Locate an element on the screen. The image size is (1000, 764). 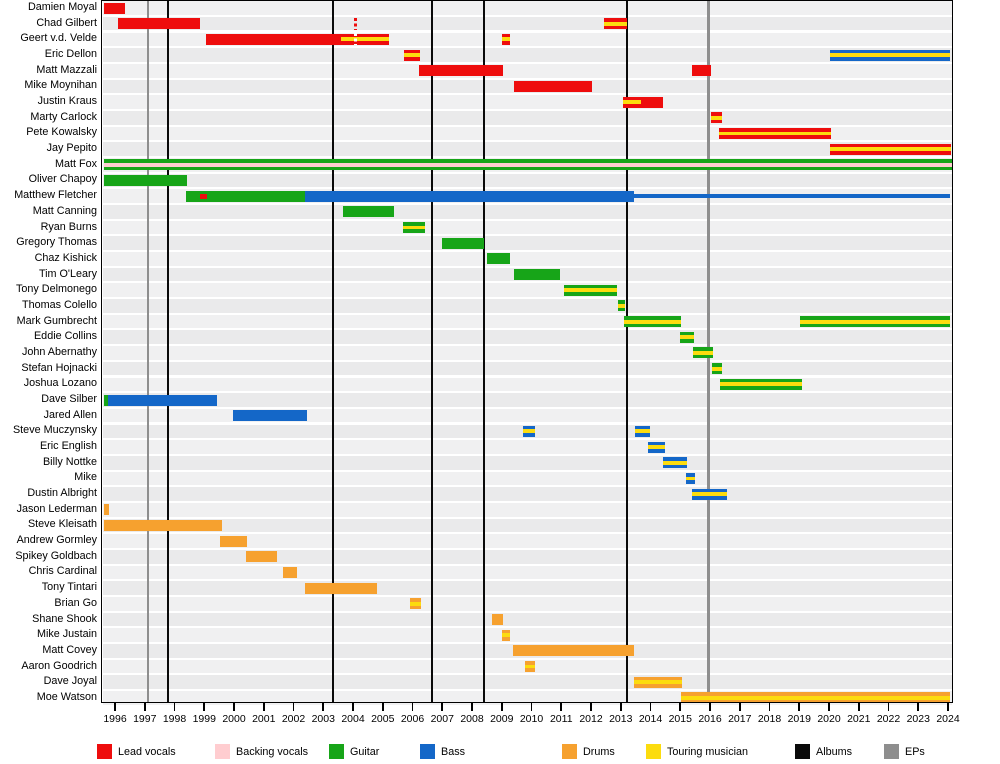
member-label: Stefan Hojnacki is located at coordinates (59, 367).